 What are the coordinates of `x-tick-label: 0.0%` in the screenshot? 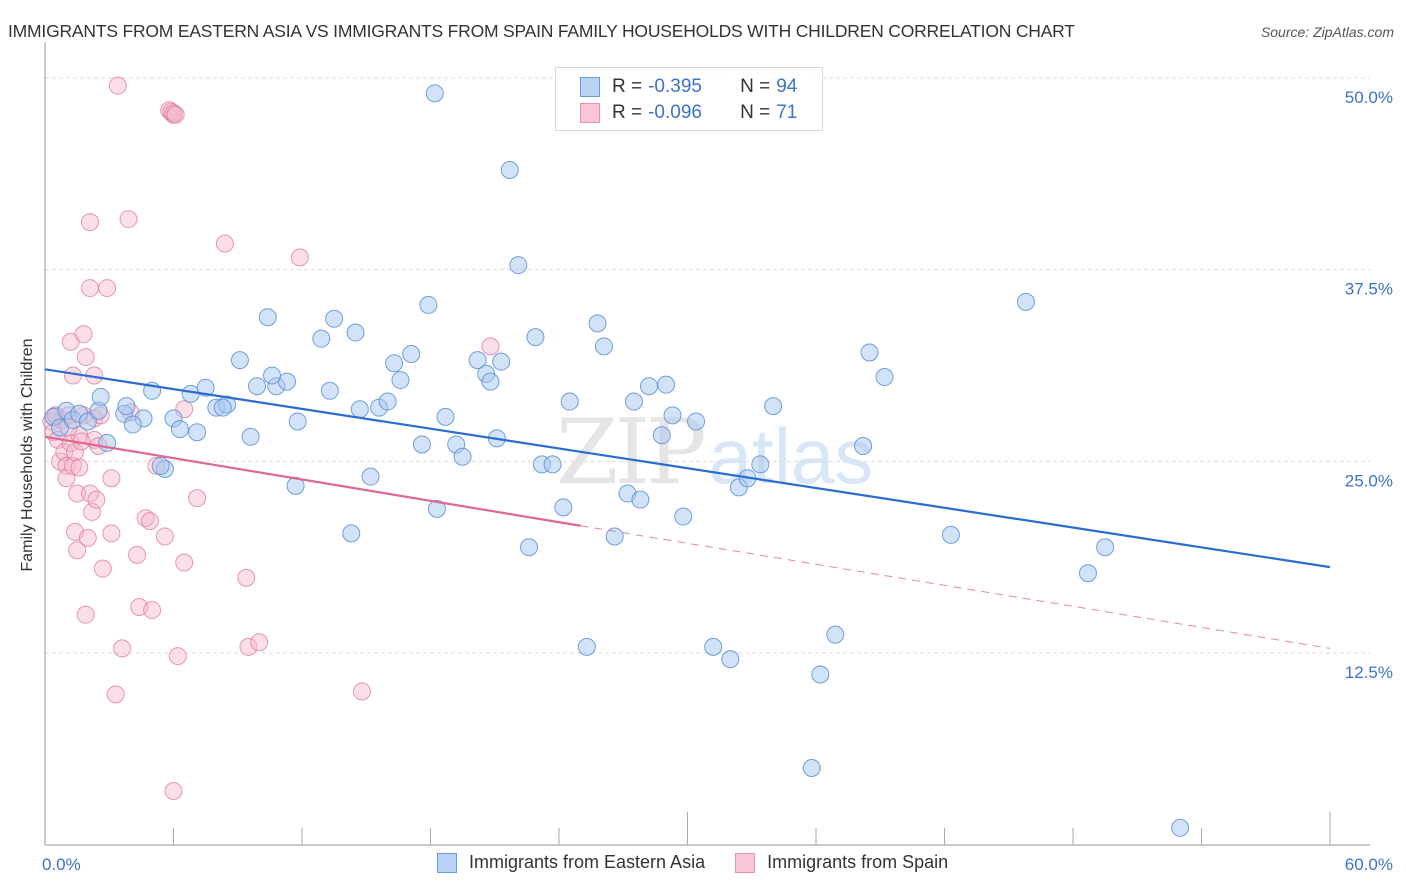 It's located at (61, 864).